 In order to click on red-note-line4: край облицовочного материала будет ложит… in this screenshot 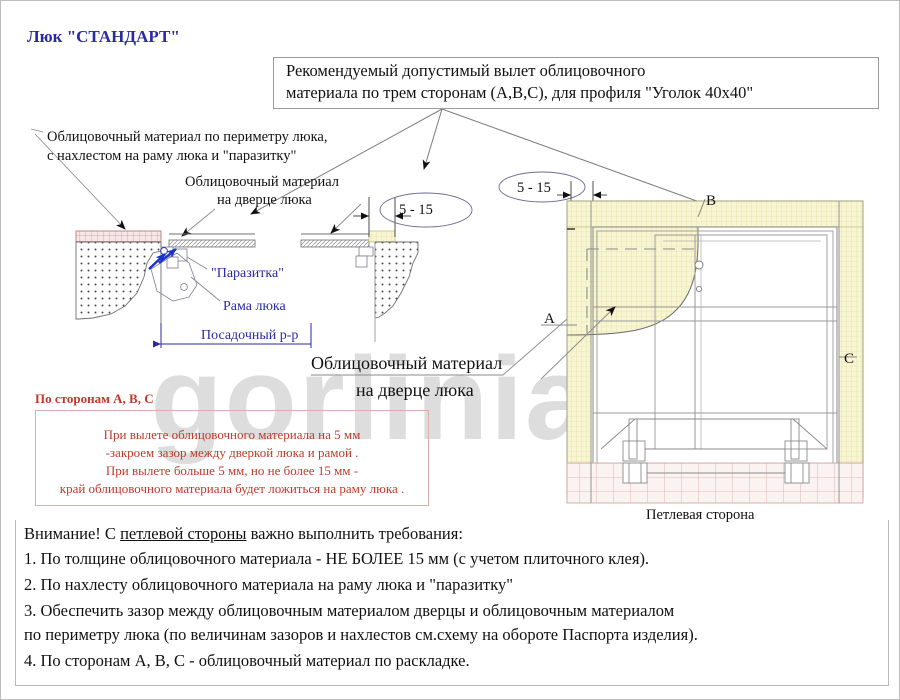, I will do `click(232, 488)`.